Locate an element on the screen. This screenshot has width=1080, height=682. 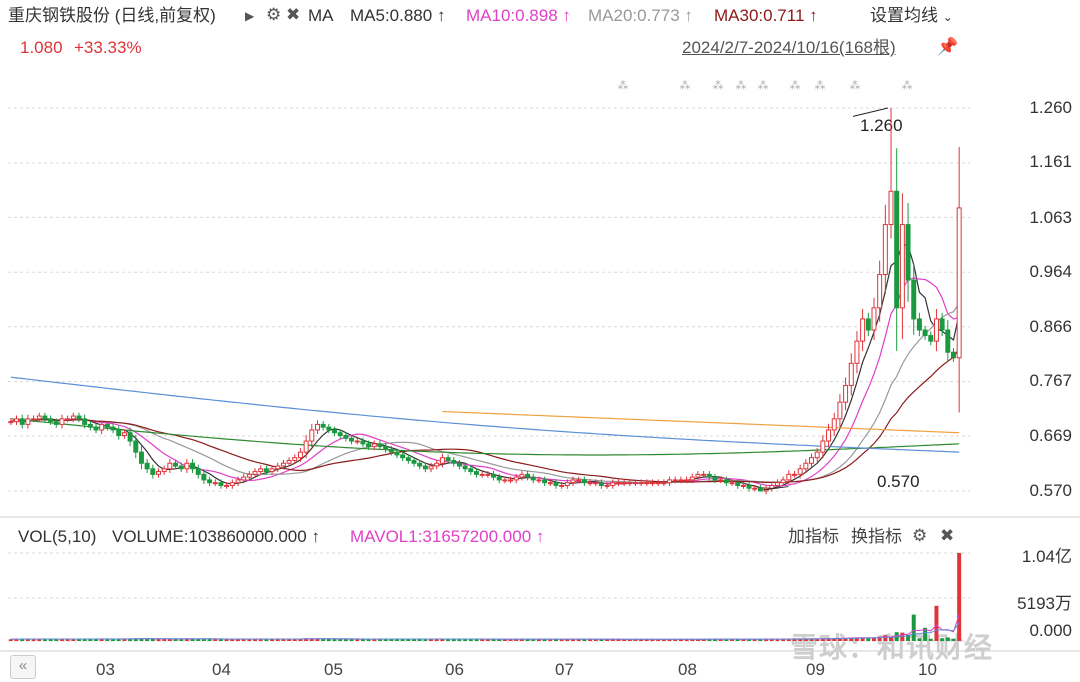
month-label: 03 is located at coordinates (105, 669).